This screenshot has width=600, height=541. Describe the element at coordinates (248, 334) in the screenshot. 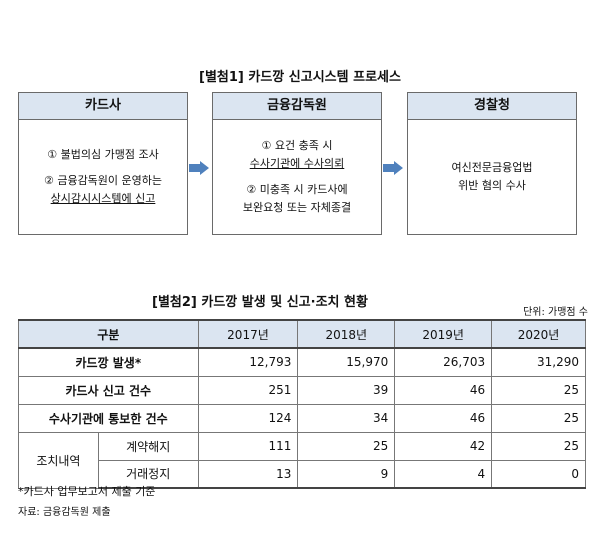

I see `header-cell: 2017년` at that location.